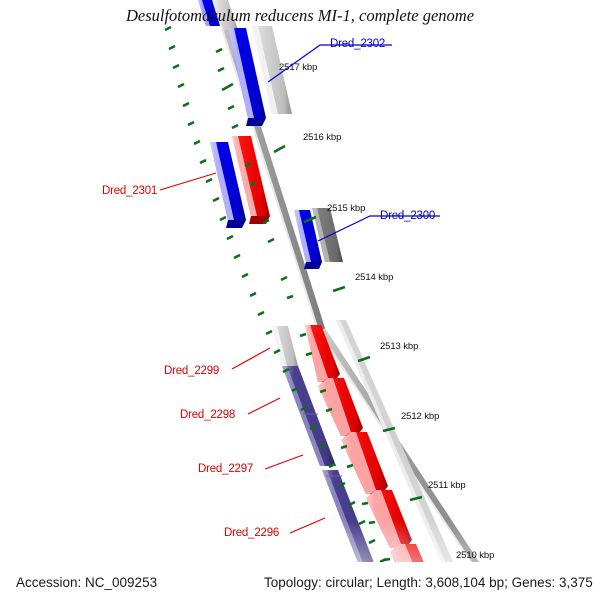  What do you see at coordinates (357, 44) in the screenshot?
I see `gene-label-dred-2302: Dred_2302` at bounding box center [357, 44].